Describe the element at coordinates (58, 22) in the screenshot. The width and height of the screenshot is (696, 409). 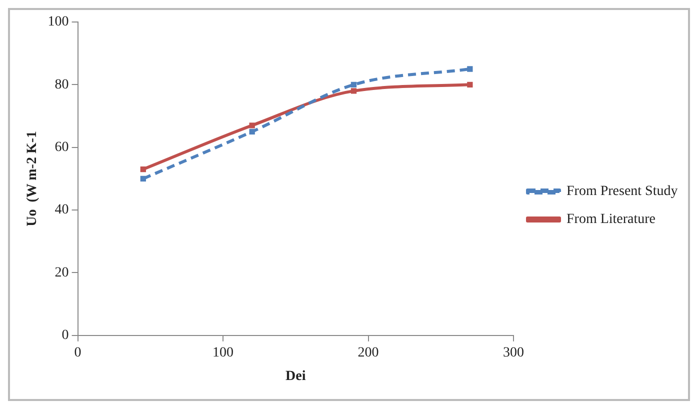
I see `y-tick-label: 100` at that location.